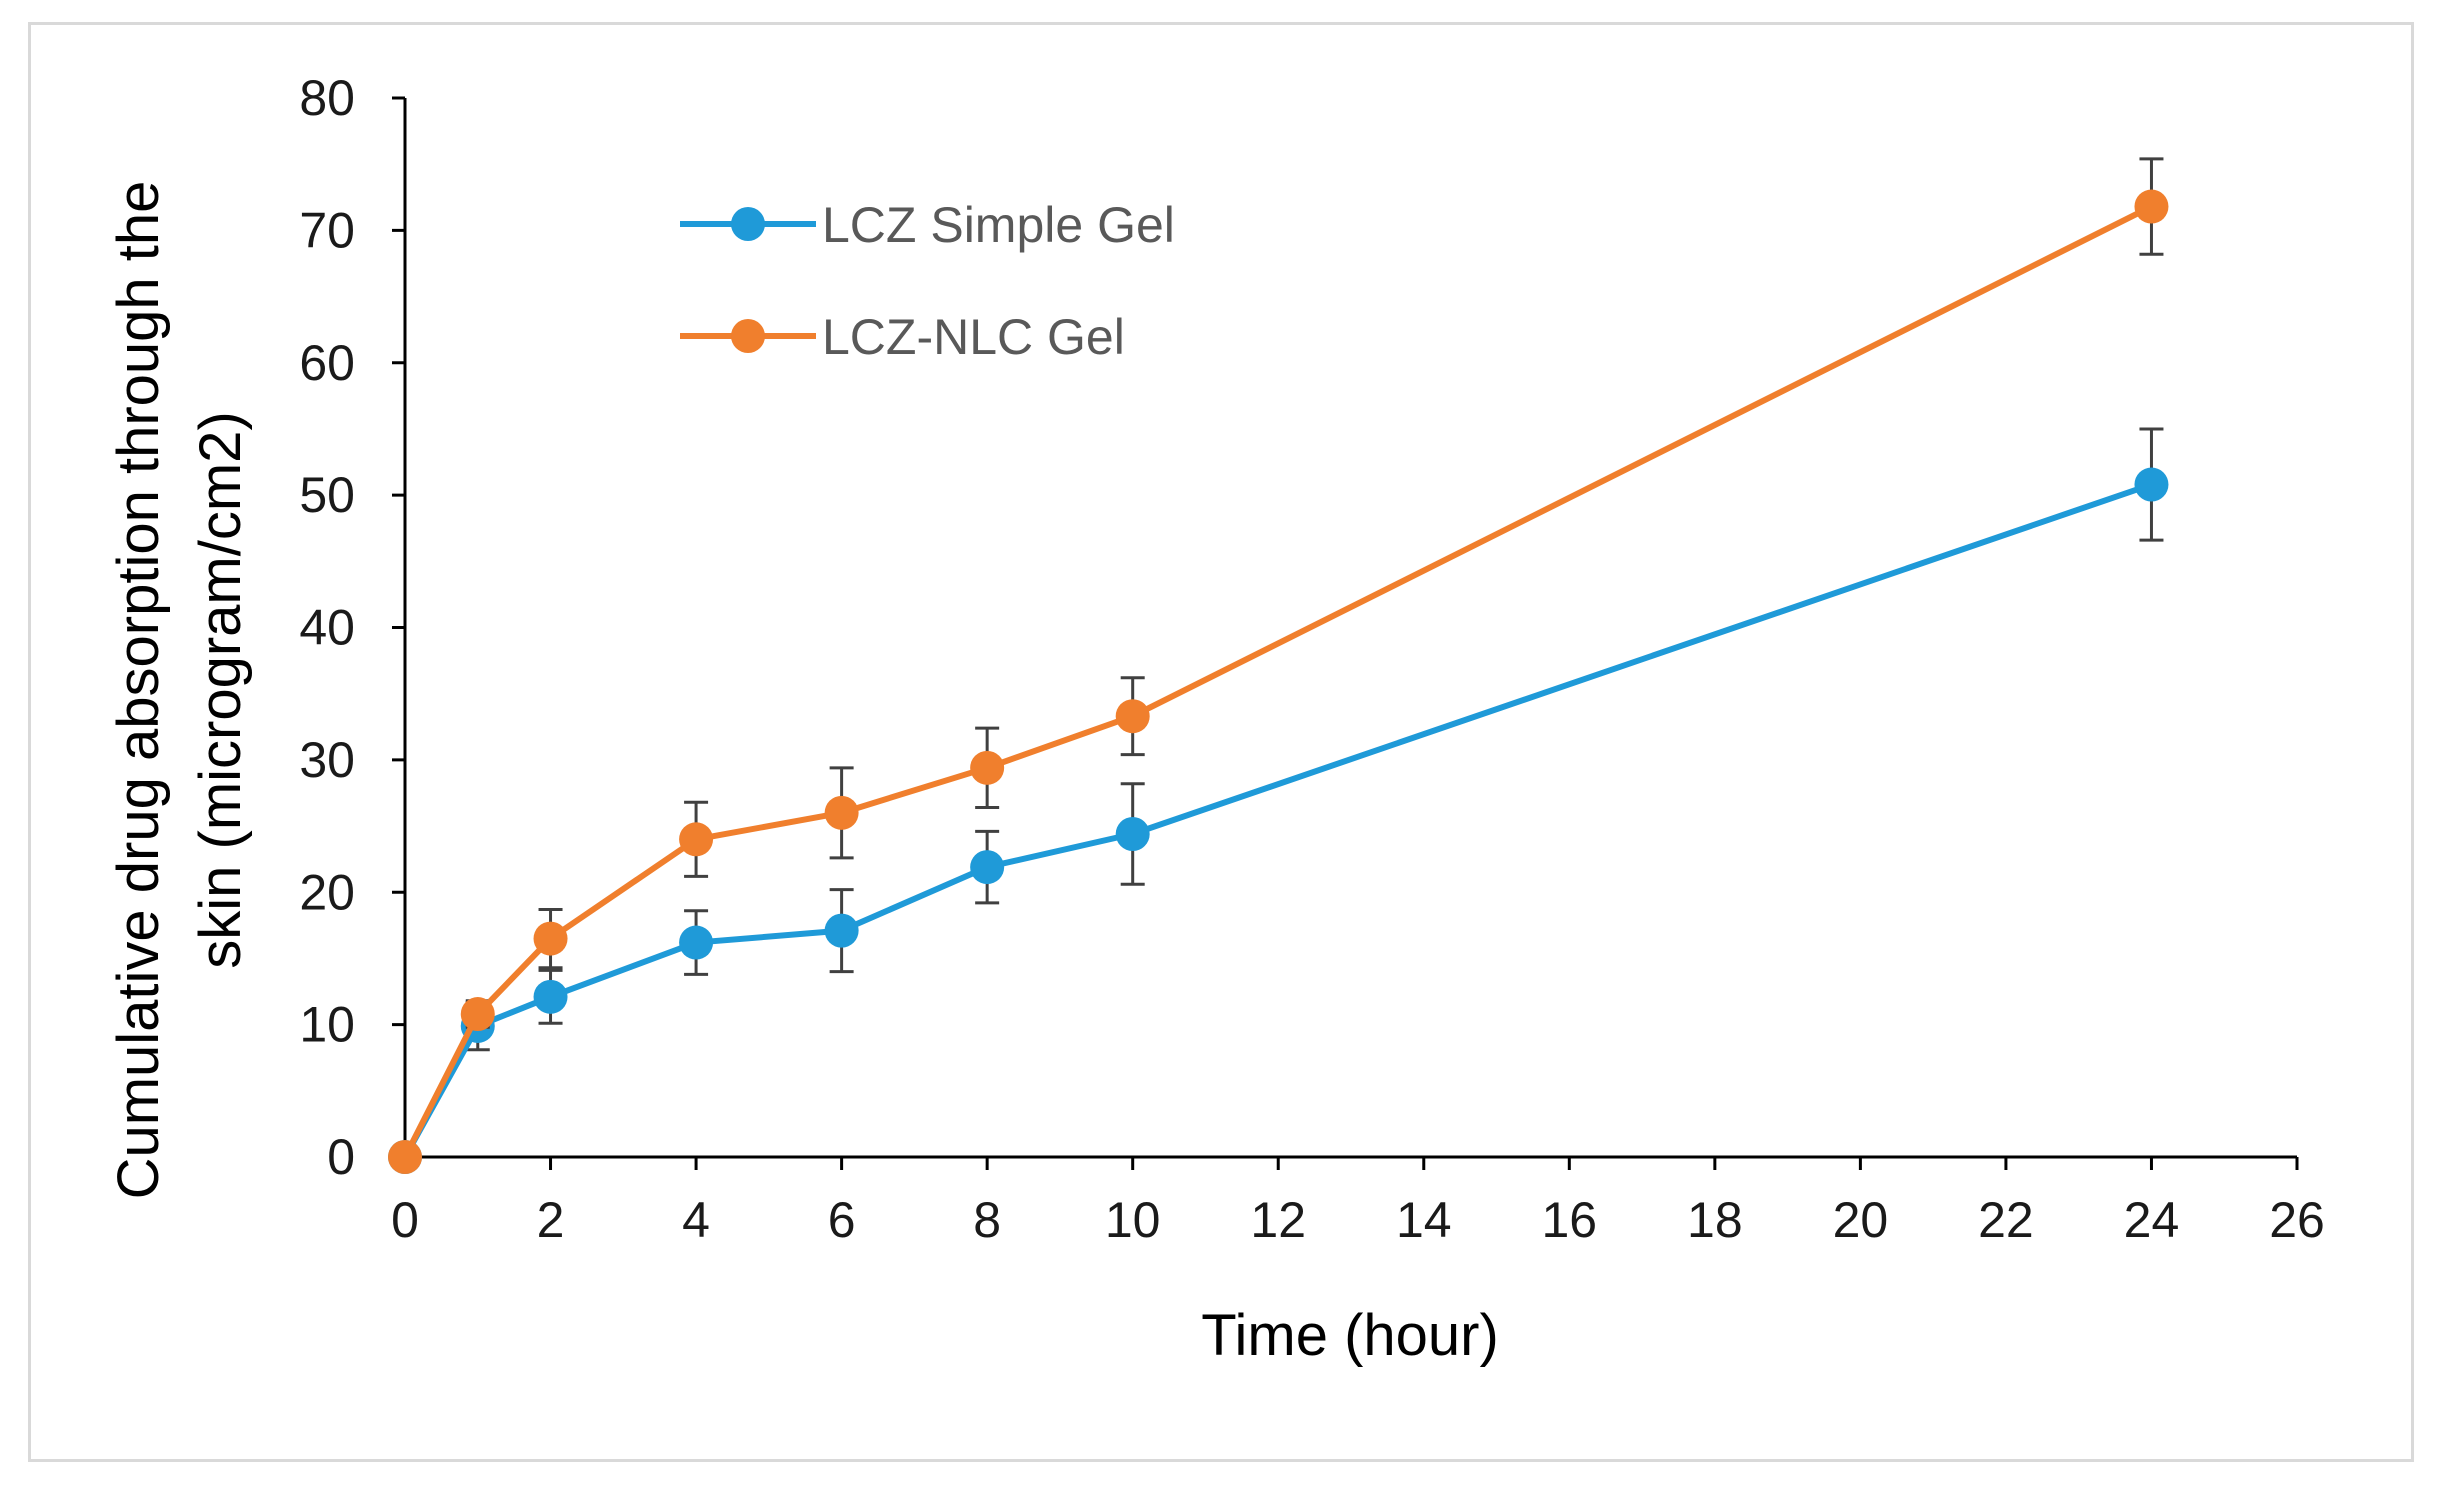 This screenshot has height=1495, width=2444. I want to click on y-tick-label: 80, so click(327, 98).